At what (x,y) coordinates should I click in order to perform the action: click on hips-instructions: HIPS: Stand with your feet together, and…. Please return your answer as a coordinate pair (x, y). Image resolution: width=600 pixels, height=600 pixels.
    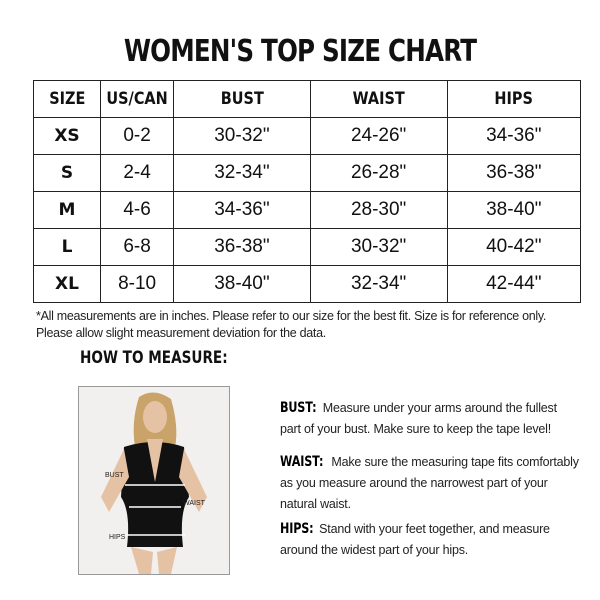
    Looking at the image, I should click on (430, 540).